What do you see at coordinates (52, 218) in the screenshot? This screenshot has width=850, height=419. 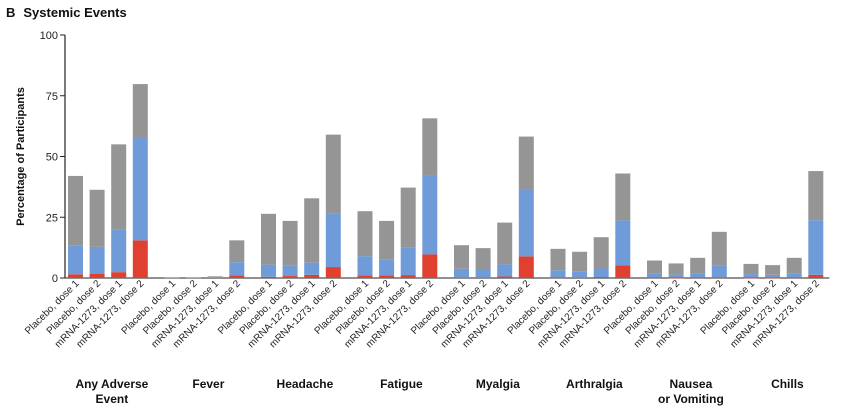 I see `y-tick-label: 25` at bounding box center [52, 218].